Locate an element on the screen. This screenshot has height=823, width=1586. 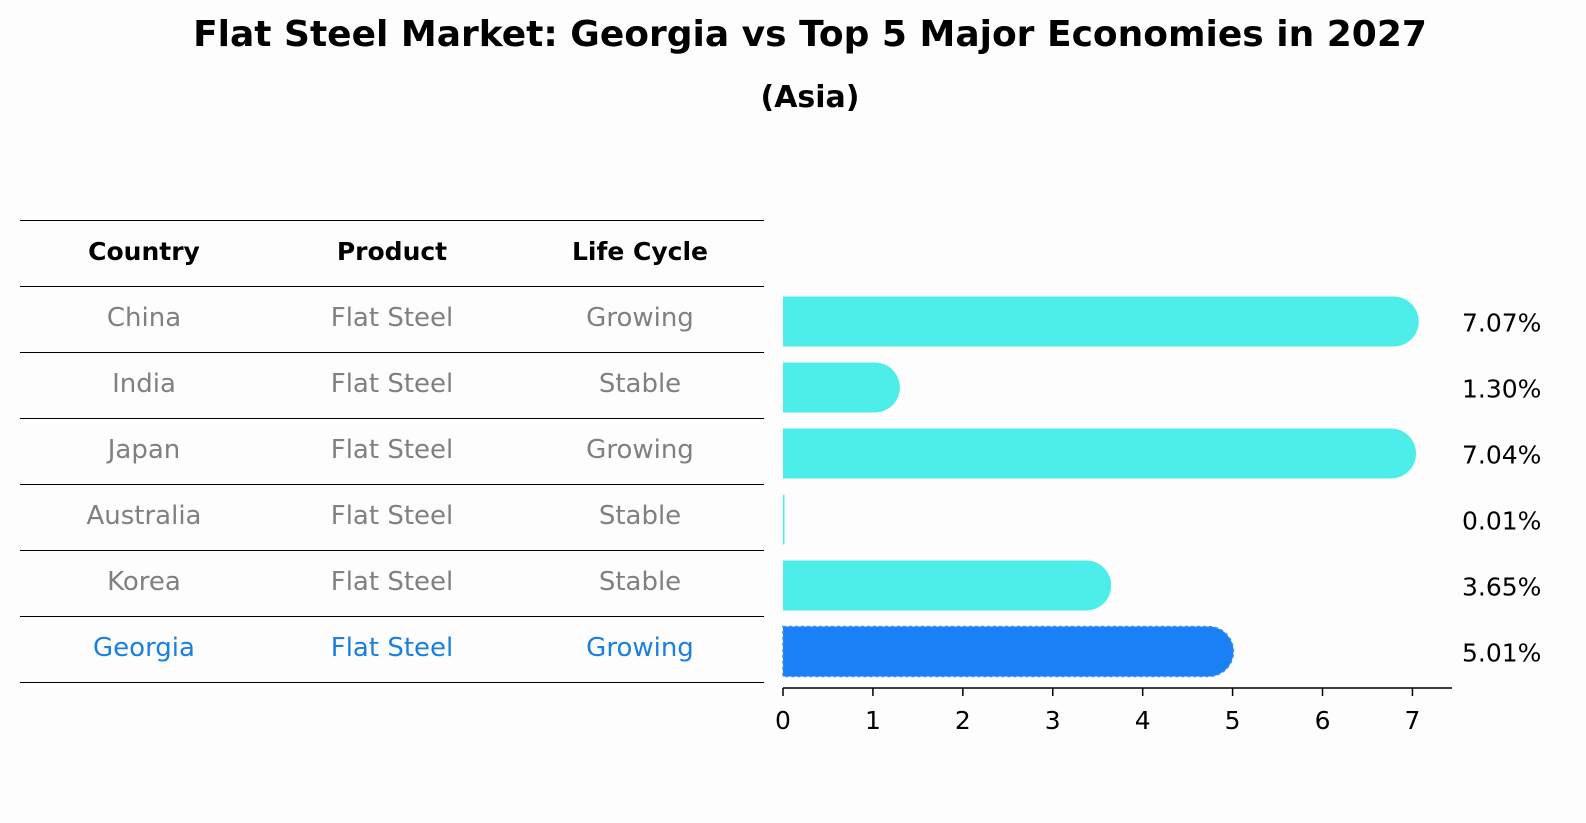
x-tick-label: 7 is located at coordinates (1412, 720).